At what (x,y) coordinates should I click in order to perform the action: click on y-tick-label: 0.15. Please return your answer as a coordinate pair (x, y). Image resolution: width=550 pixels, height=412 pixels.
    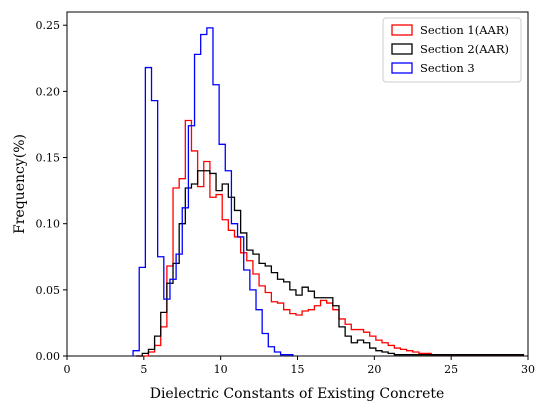
    Looking at the image, I should click on (48, 158).